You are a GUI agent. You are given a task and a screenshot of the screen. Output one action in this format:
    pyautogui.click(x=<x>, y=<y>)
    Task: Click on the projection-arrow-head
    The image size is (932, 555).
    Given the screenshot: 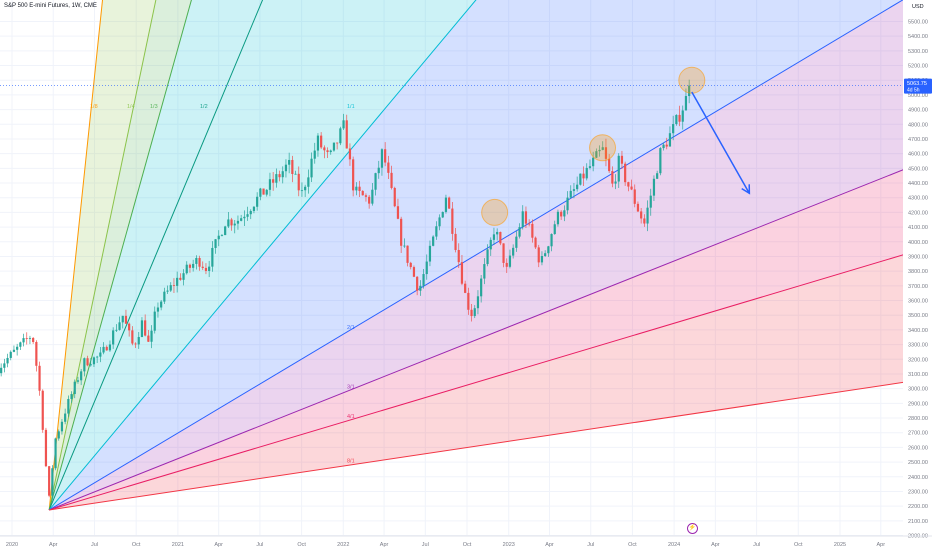 What is the action you would take?
    pyautogui.click(x=746, y=189)
    